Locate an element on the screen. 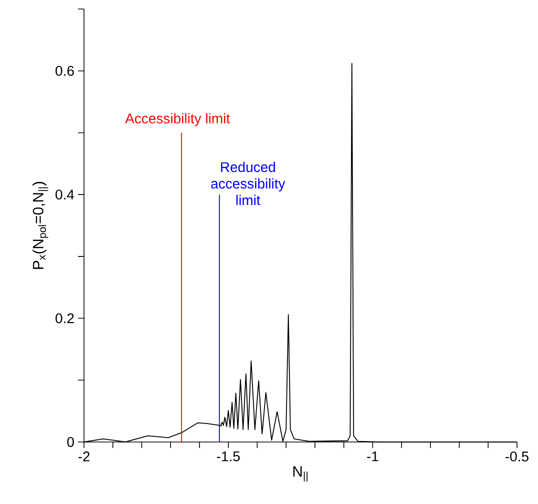  x-tick-label: -0.5 is located at coordinates (517, 457).